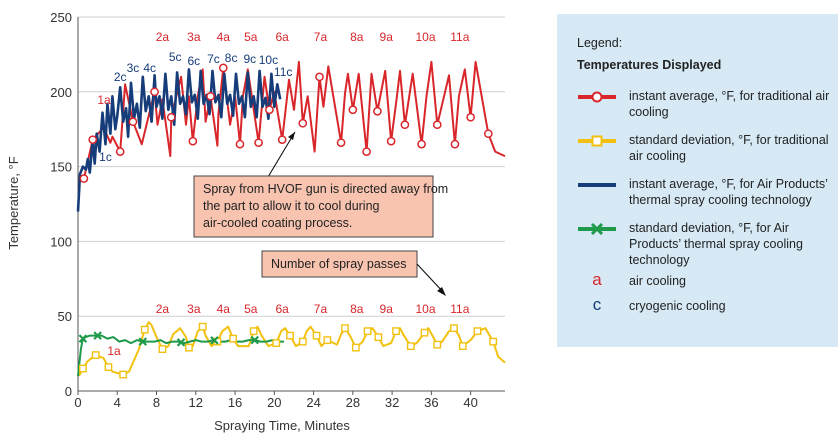  Describe the element at coordinates (175, 57) in the screenshot. I see `pass-label-cryo: 5c` at that location.